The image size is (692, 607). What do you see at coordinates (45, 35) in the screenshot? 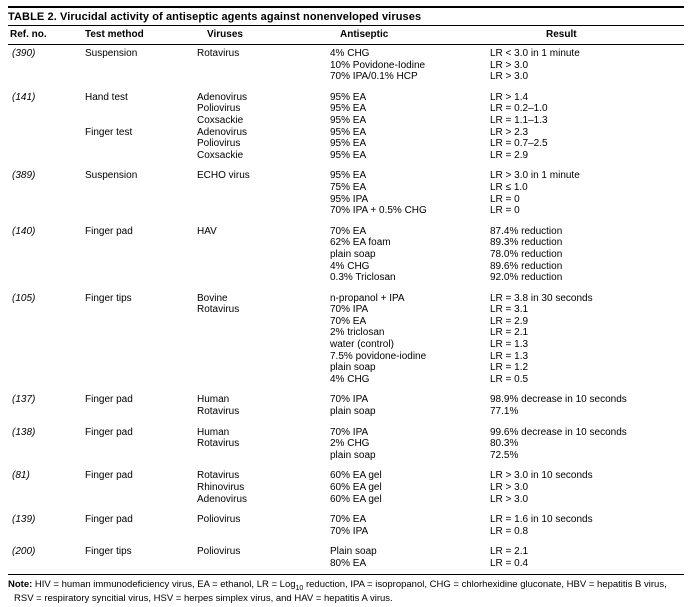
I see `col-header-ref-no: Ref. no.` at bounding box center [45, 35].